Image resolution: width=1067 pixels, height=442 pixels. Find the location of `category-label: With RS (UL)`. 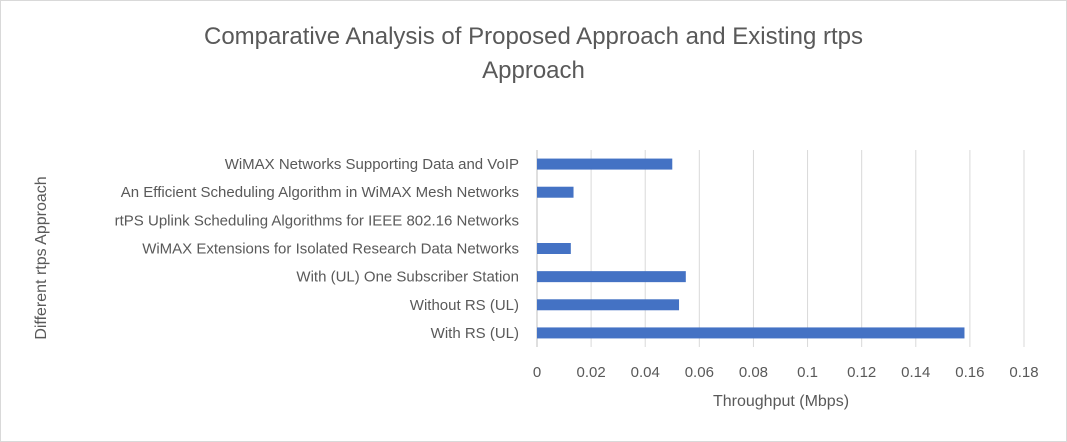

category-label: With RS (UL) is located at coordinates (475, 333).